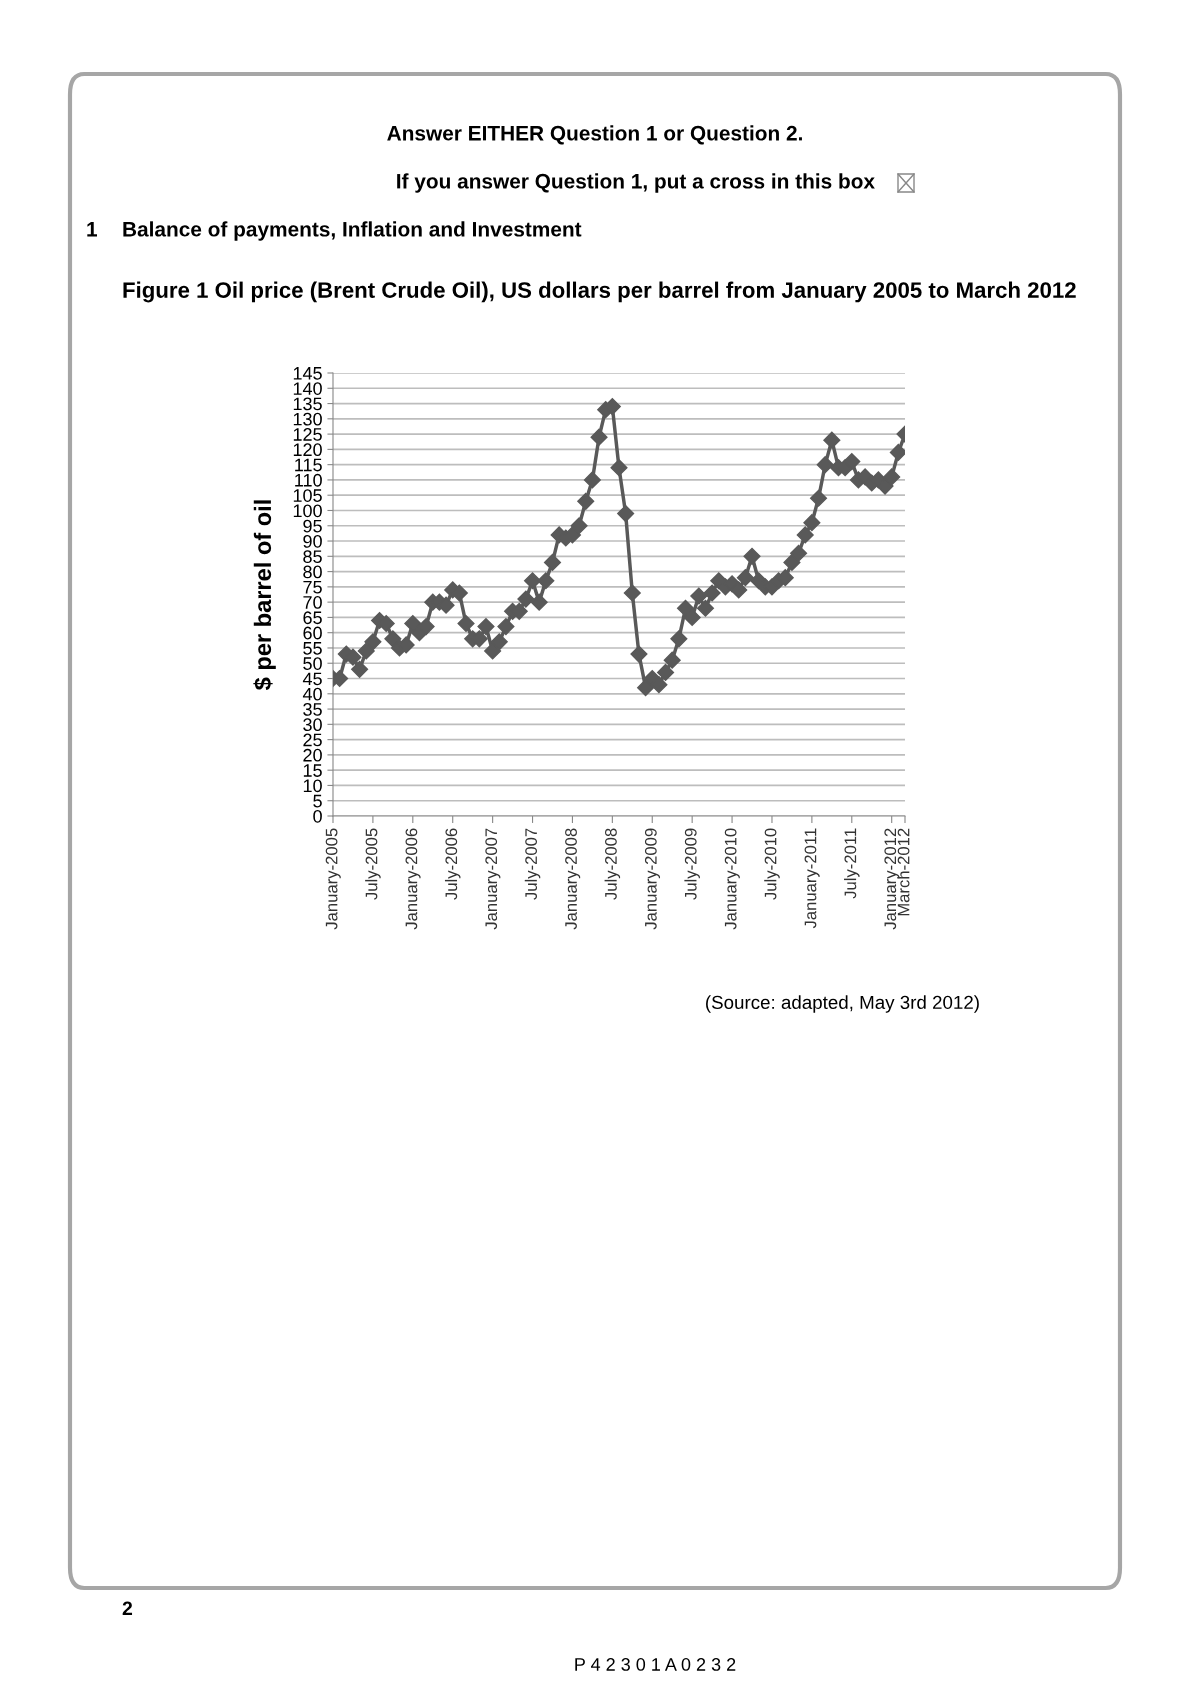  What do you see at coordinates (352, 231) in the screenshot?
I see `text: Balance of payments, Inflation and Investment` at bounding box center [352, 231].